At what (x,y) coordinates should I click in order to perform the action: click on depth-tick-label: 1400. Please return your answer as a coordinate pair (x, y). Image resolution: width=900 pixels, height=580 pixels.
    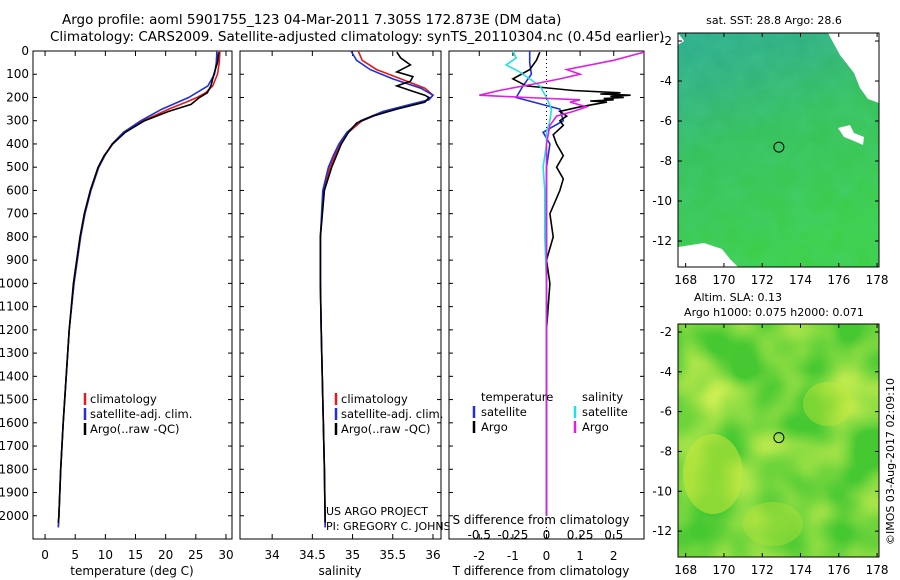
    Looking at the image, I should click on (14, 376).